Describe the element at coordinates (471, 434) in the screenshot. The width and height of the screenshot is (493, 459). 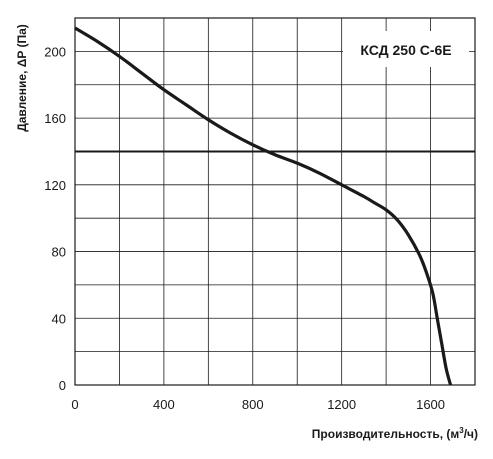
I see `x-axis-title-tail: /ч)` at that location.